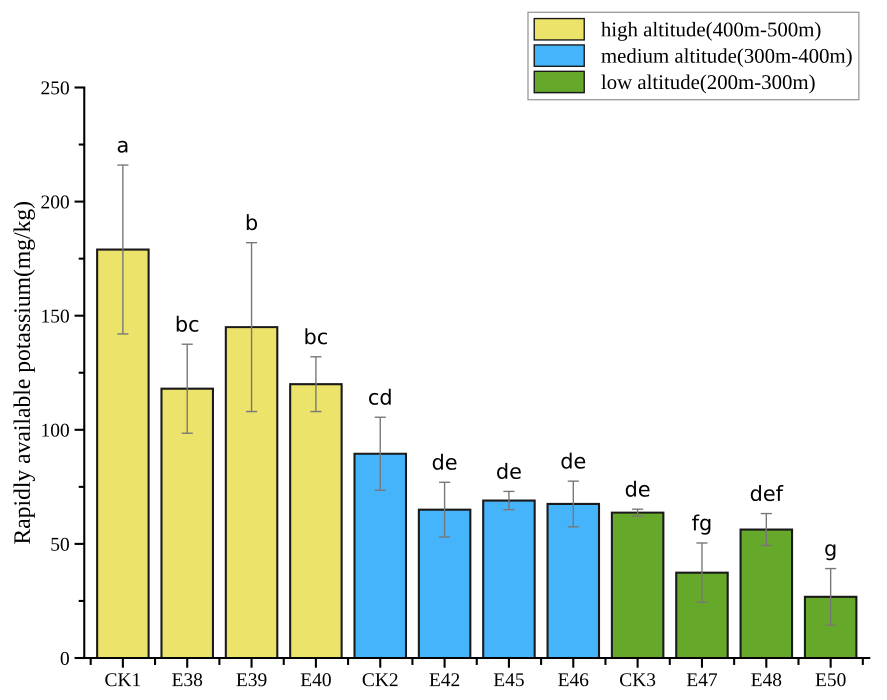 This screenshot has width=887, height=700. Describe the element at coordinates (60, 544) in the screenshot. I see `y-tick-label: 50` at that location.